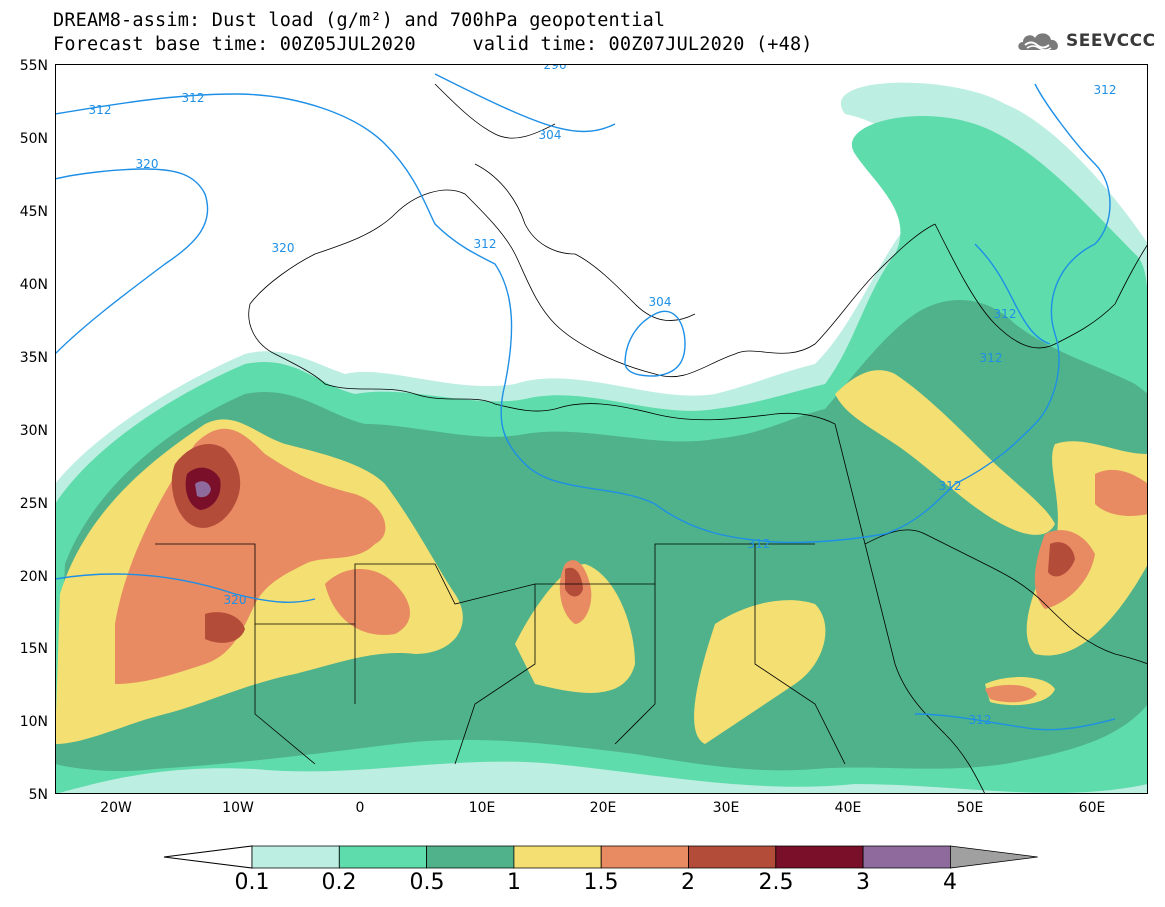  I want to click on lon-label-20e: 20E, so click(603, 808).